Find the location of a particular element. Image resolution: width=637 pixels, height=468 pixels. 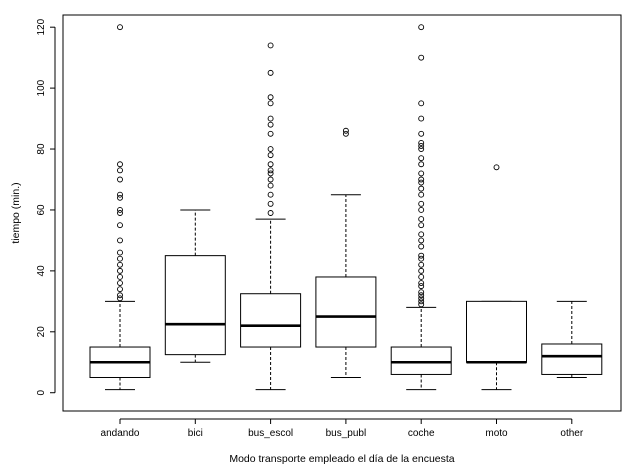

box-coche is located at coordinates (421, 207).